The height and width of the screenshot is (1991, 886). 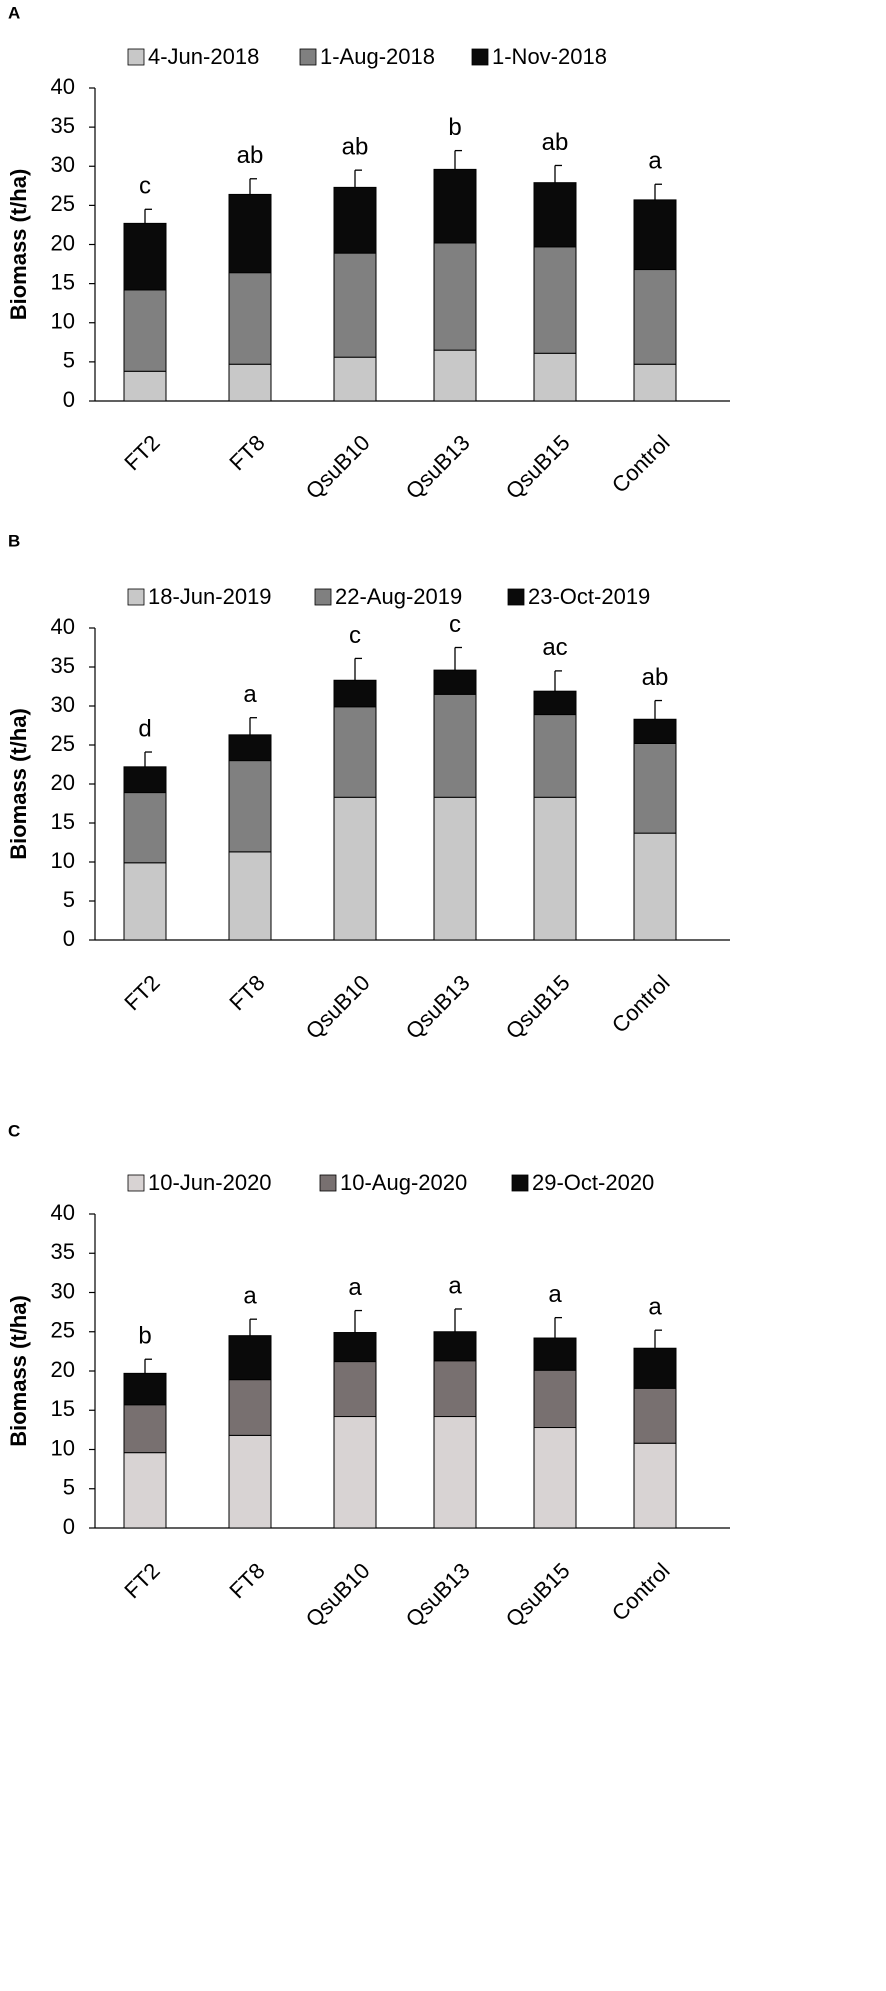 I want to click on significance-QsuB13: a, so click(x=455, y=1285).